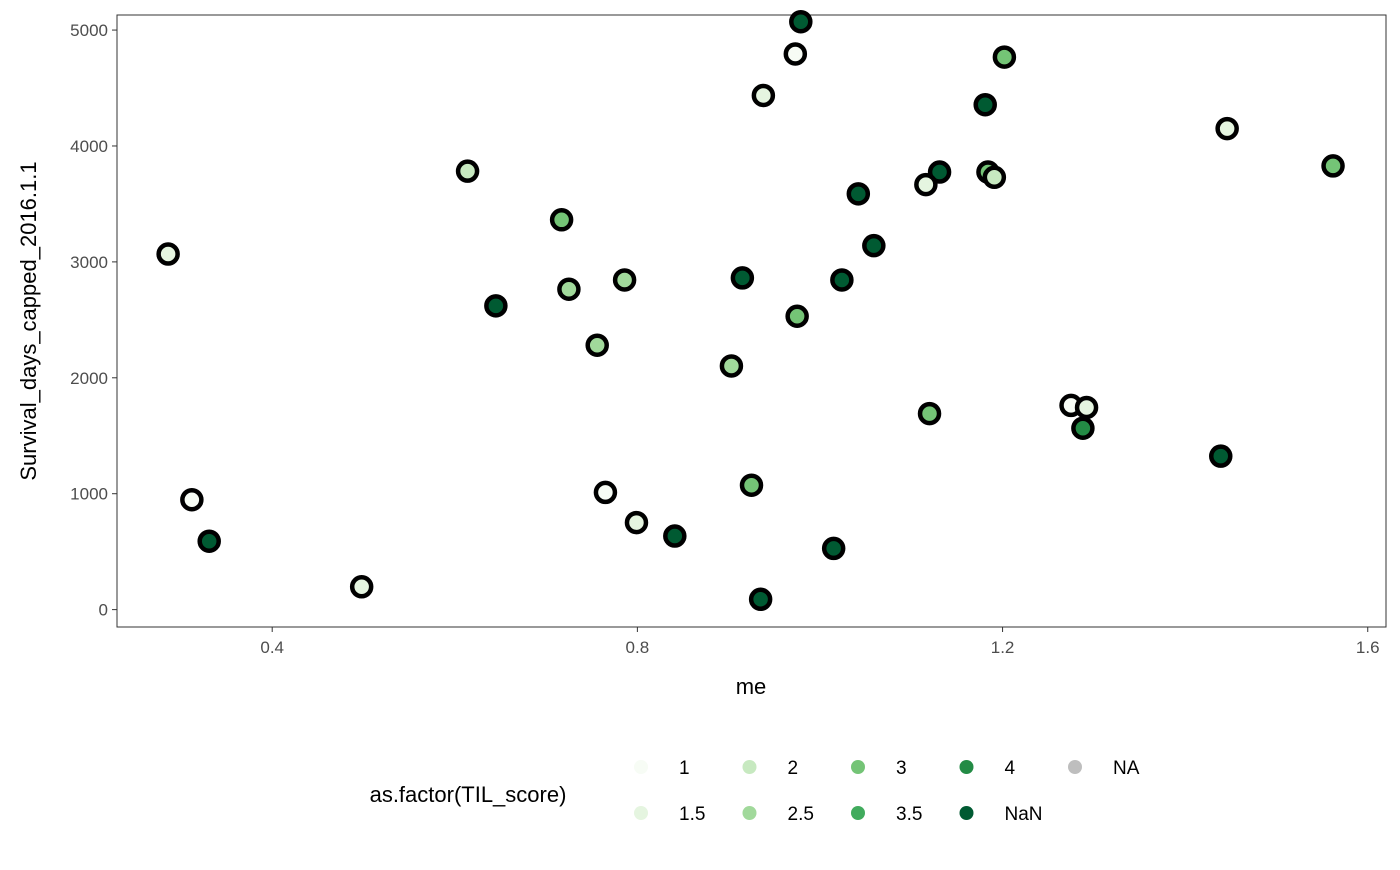 This screenshot has height=870, width=1400. I want to click on legend-title: as.factor(TIL_score), so click(468, 794).